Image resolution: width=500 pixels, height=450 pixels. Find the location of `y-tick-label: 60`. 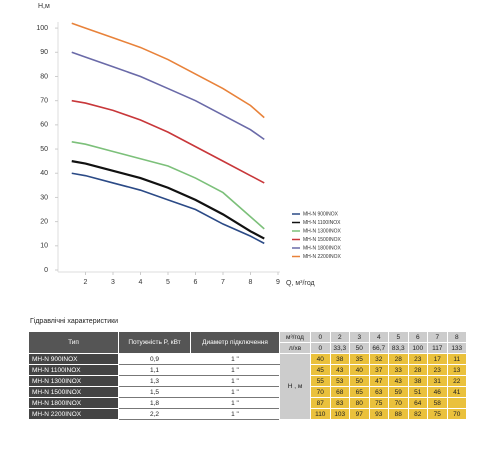

y-tick-label: 60 is located at coordinates (44, 125).